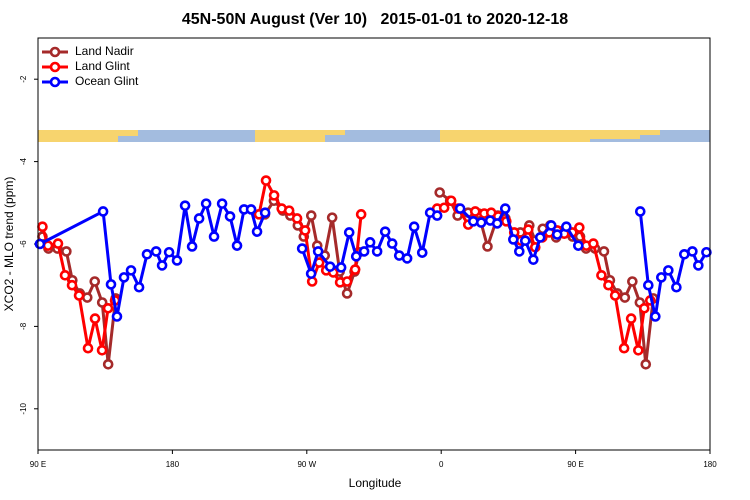  I want to click on y-tick-label: -6, so click(23, 244).